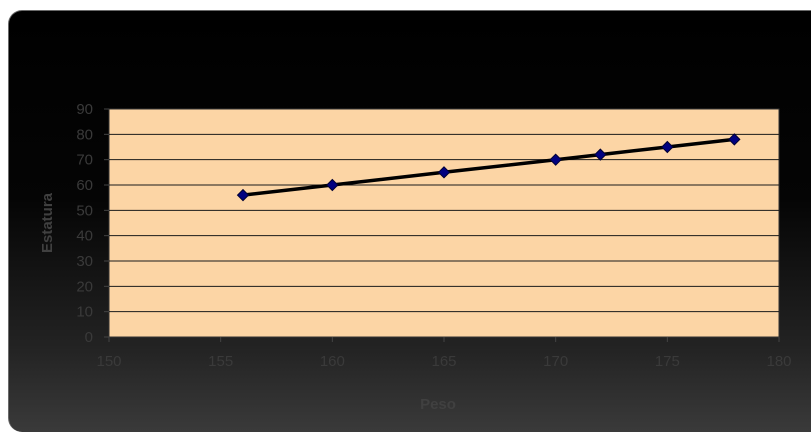  I want to click on y-axis-title: Estatura, so click(47, 222).